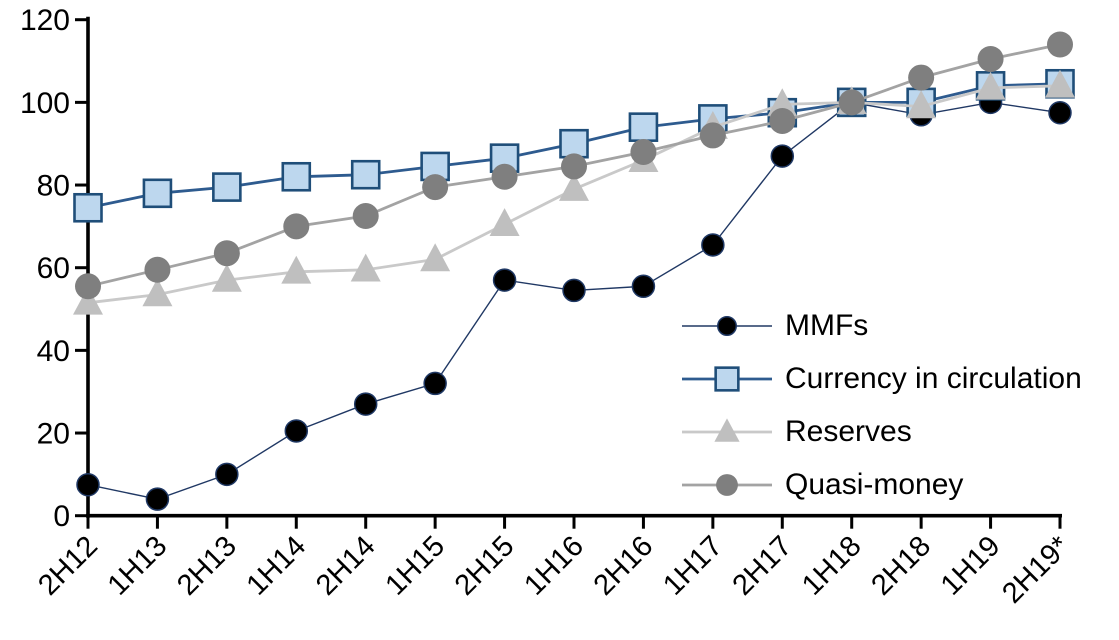  Describe the element at coordinates (504, 222) in the screenshot. I see `data-point-reserves-2h15` at that location.